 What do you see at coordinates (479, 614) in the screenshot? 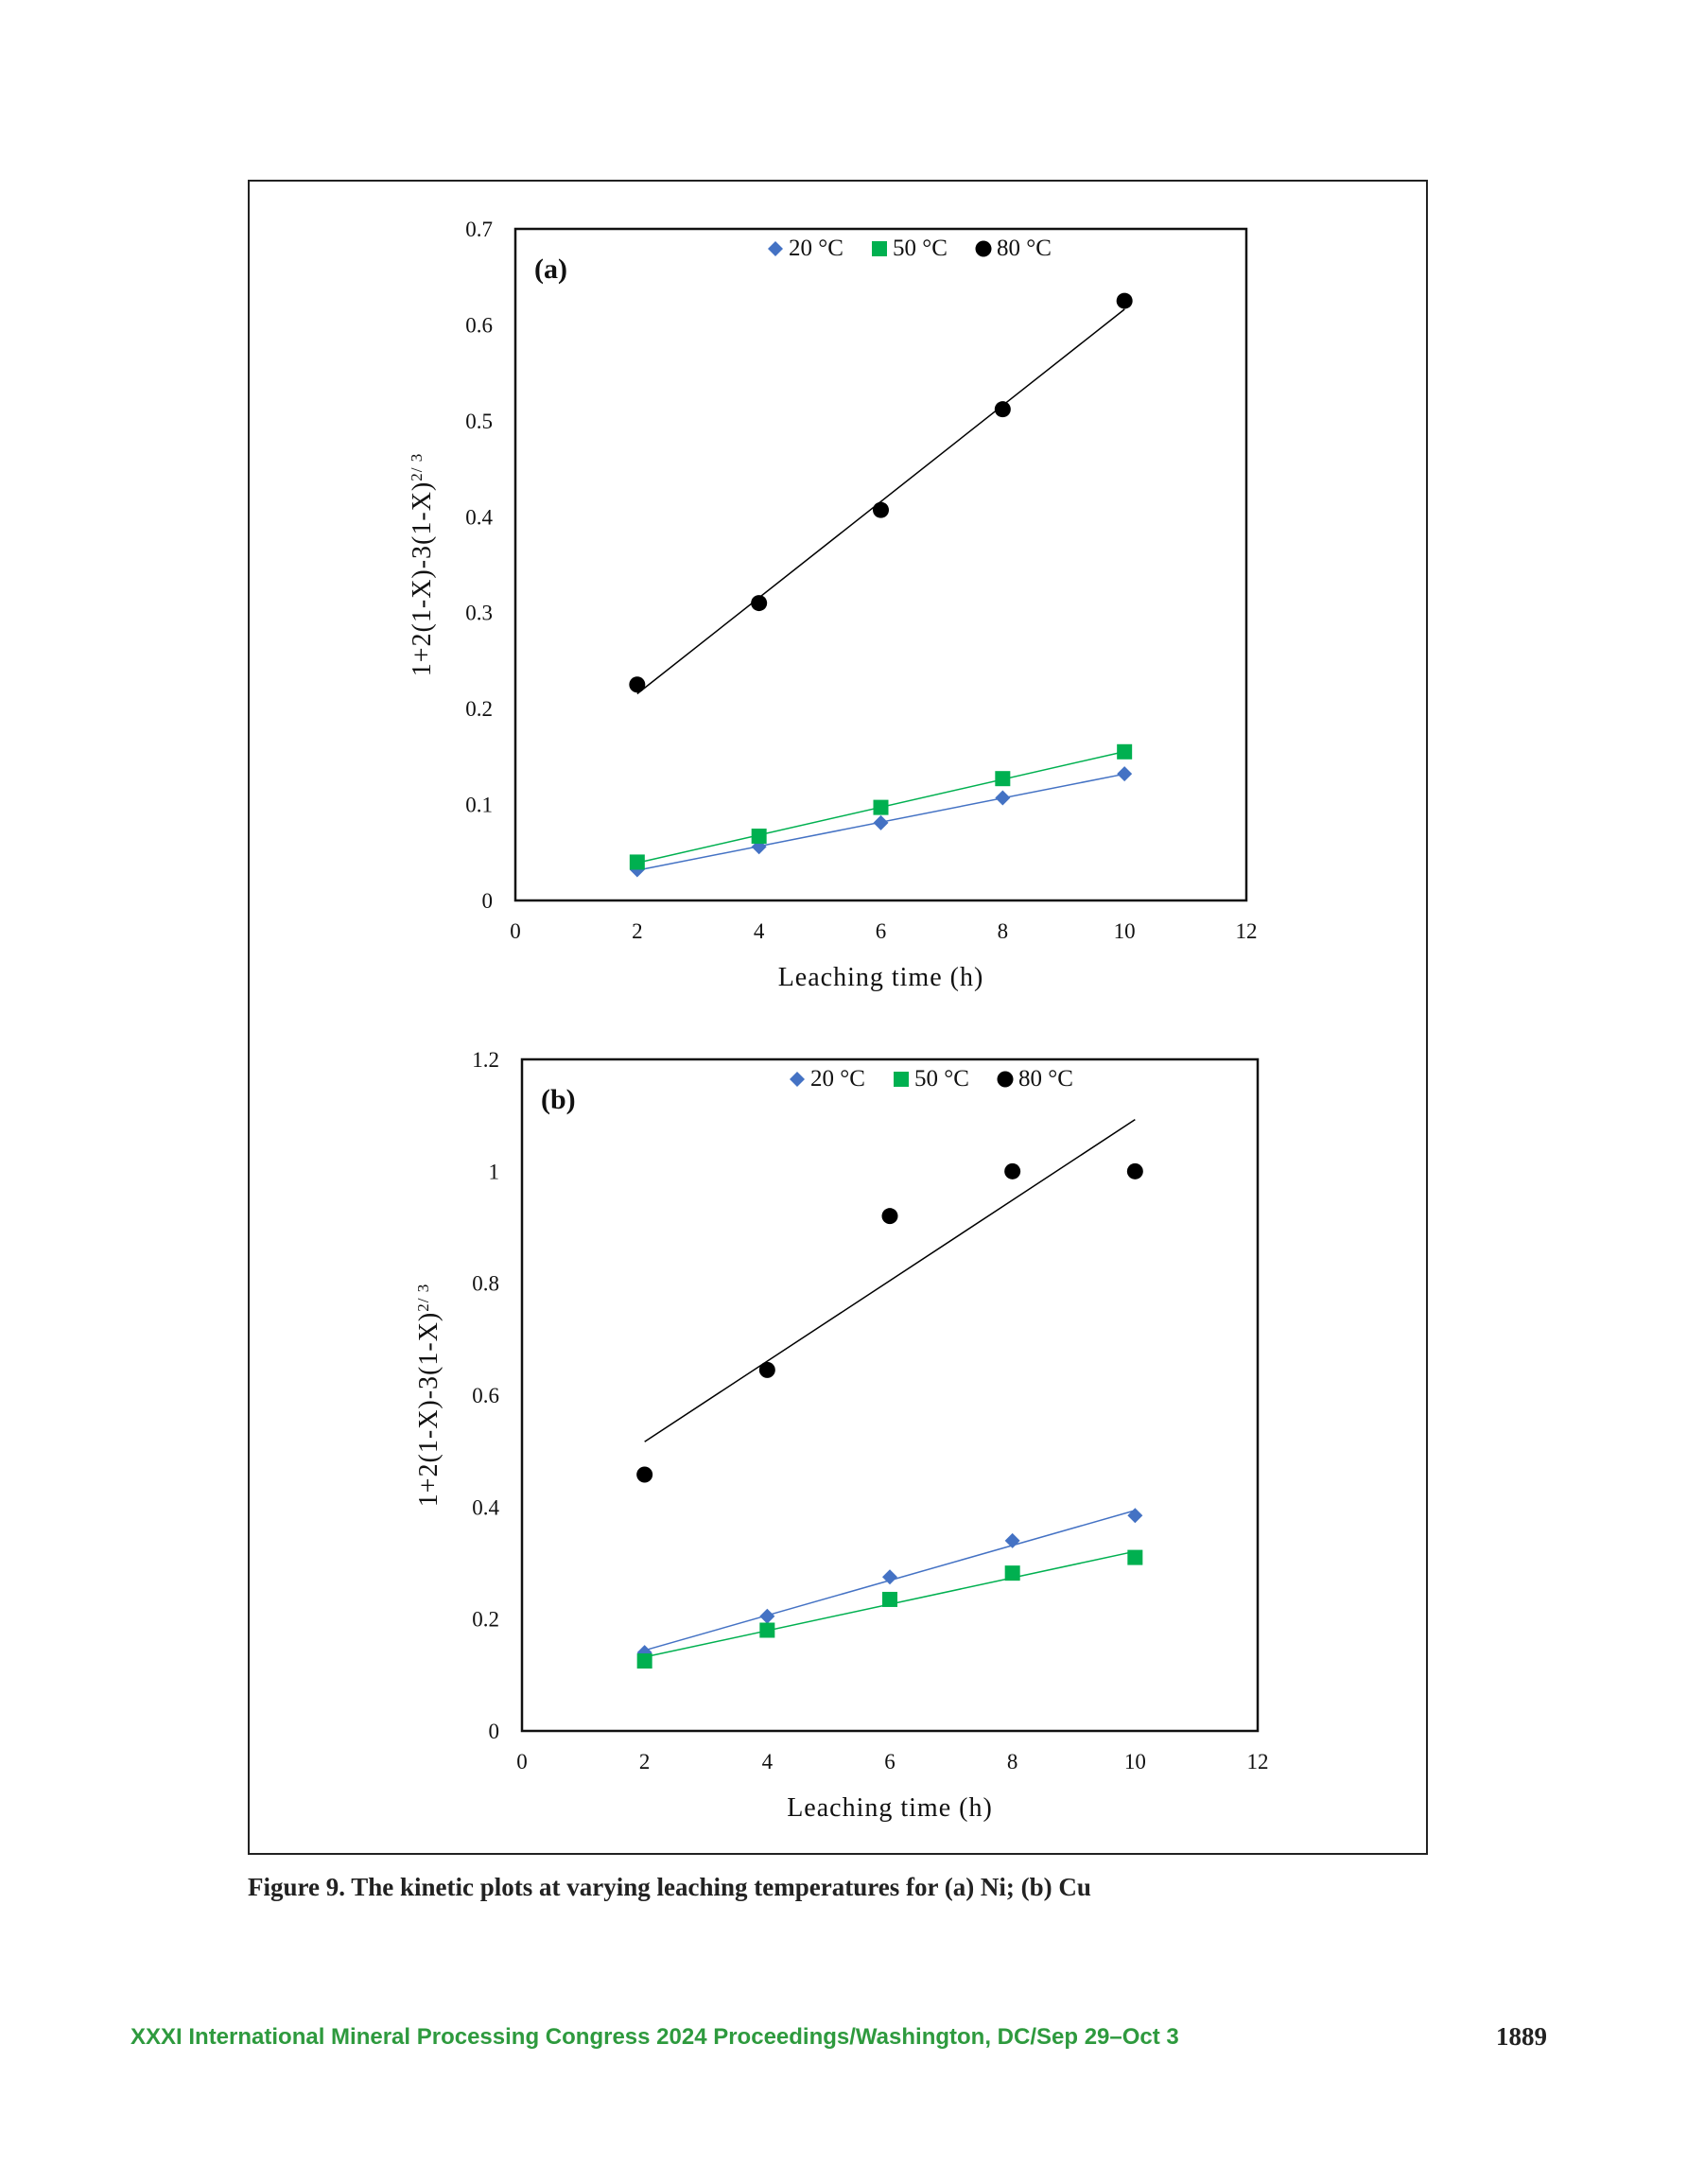
I see `y-tick-label: 0.3` at bounding box center [479, 614].